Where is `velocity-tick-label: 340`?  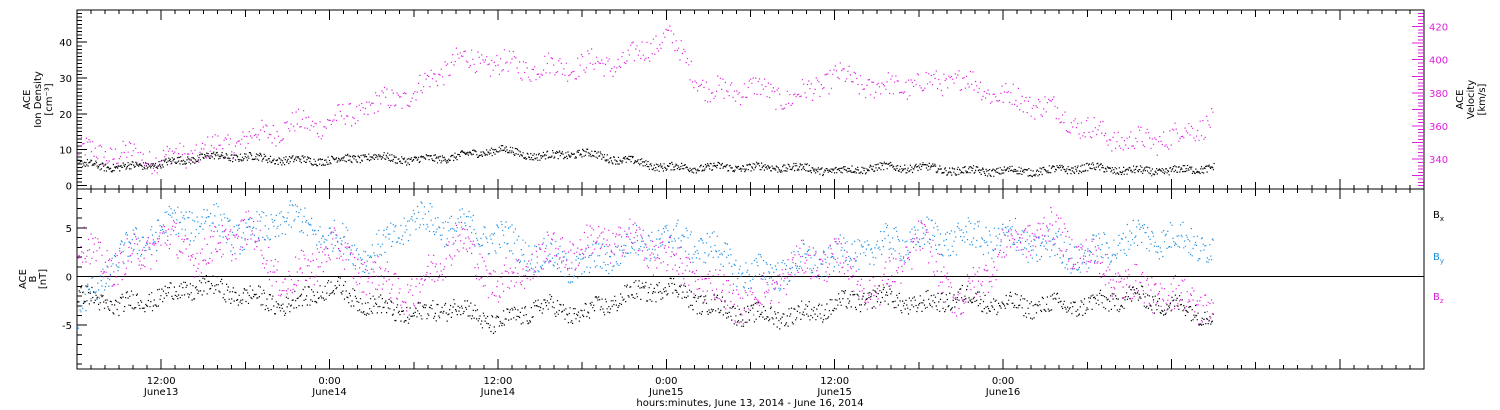 velocity-tick-label: 340 is located at coordinates (1438, 160).